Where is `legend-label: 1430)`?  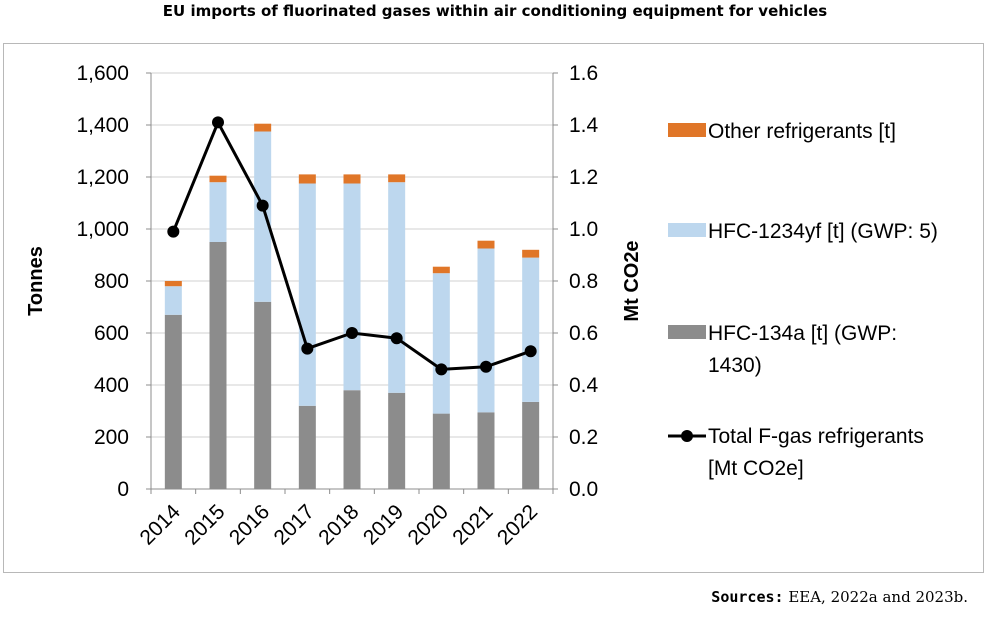
legend-label: 1430) is located at coordinates (735, 365).